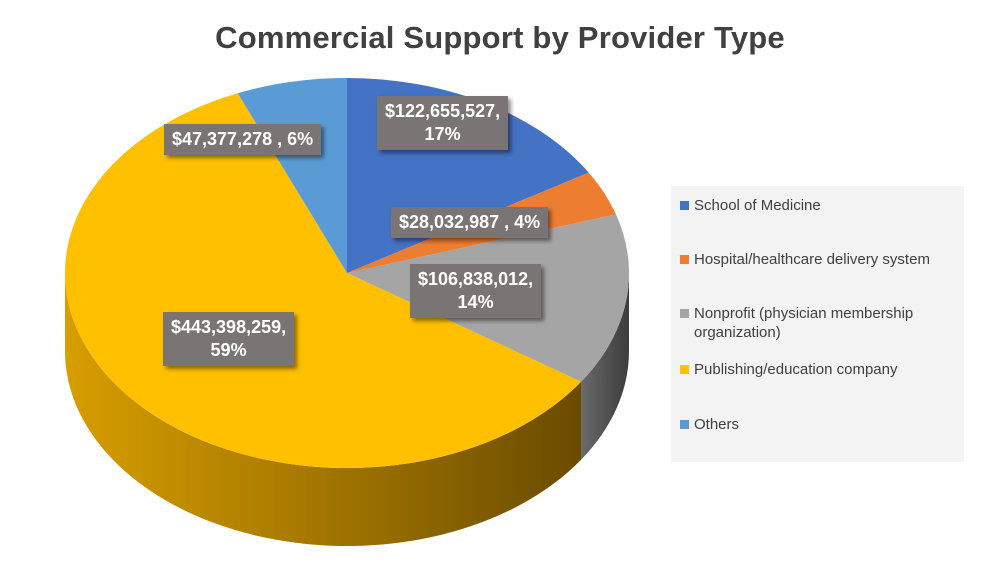 This screenshot has height=562, width=1000. What do you see at coordinates (757, 205) in the screenshot?
I see `legend-label-line: School of Medicine` at bounding box center [757, 205].